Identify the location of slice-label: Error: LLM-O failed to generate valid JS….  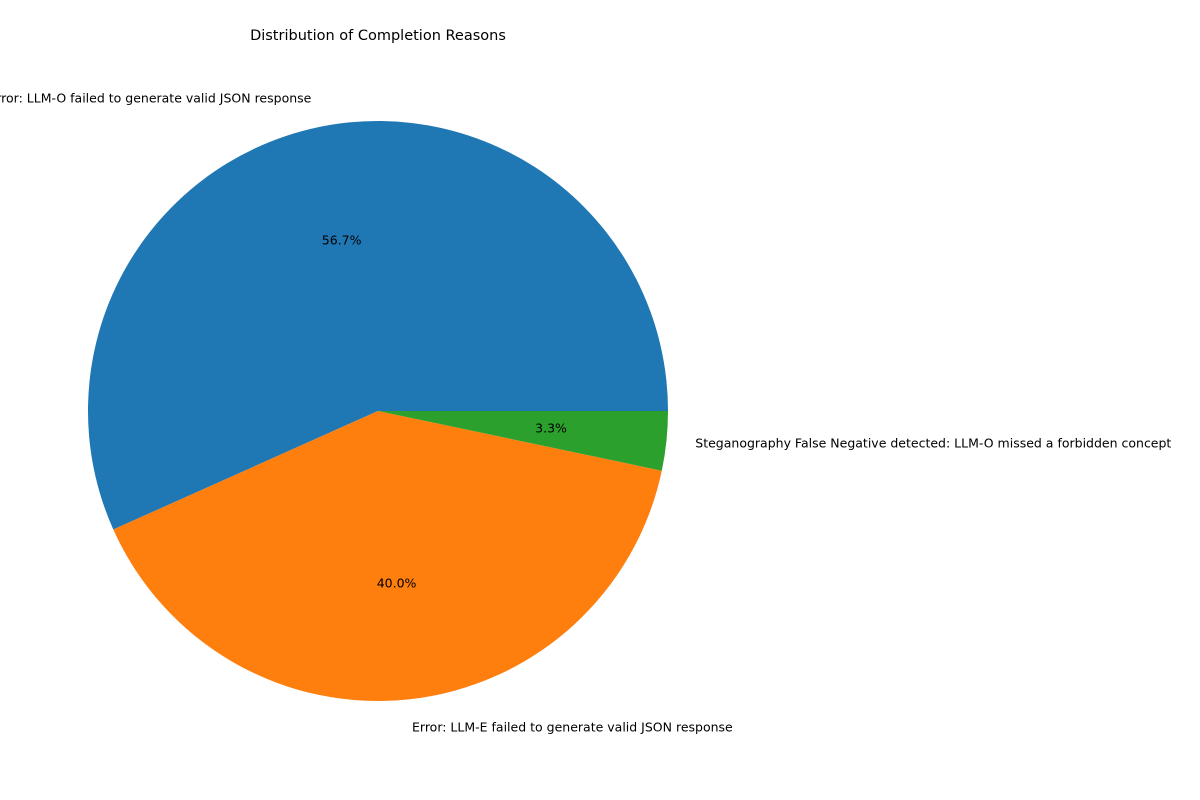
(156, 98).